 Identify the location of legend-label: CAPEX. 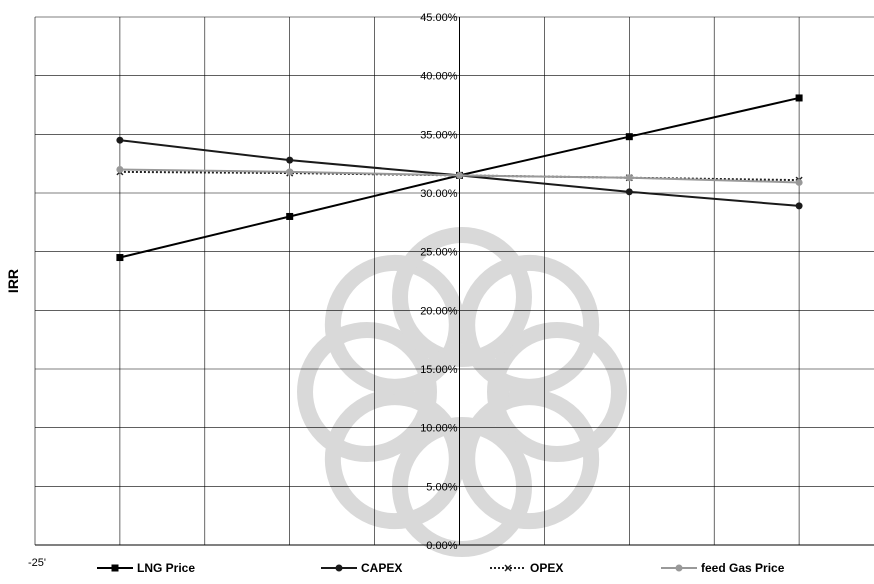
(381, 568).